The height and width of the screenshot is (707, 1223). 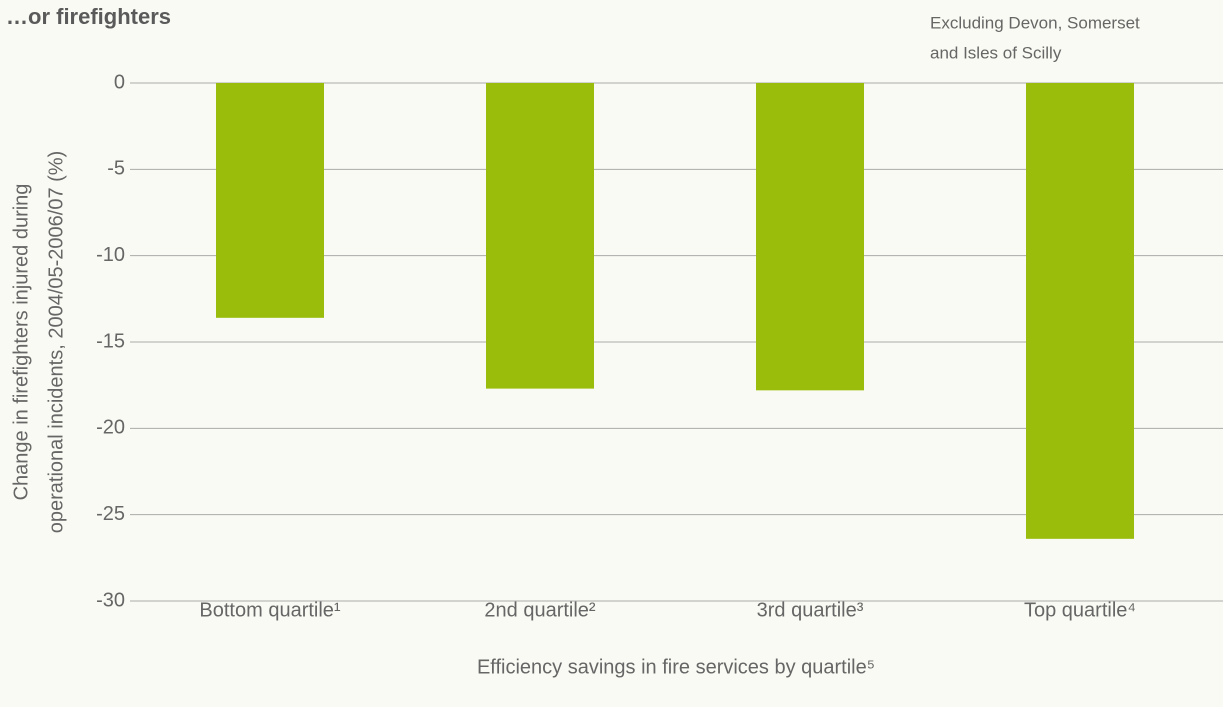 I want to click on x-tick-label: 3rd quartile³, so click(x=810, y=610).